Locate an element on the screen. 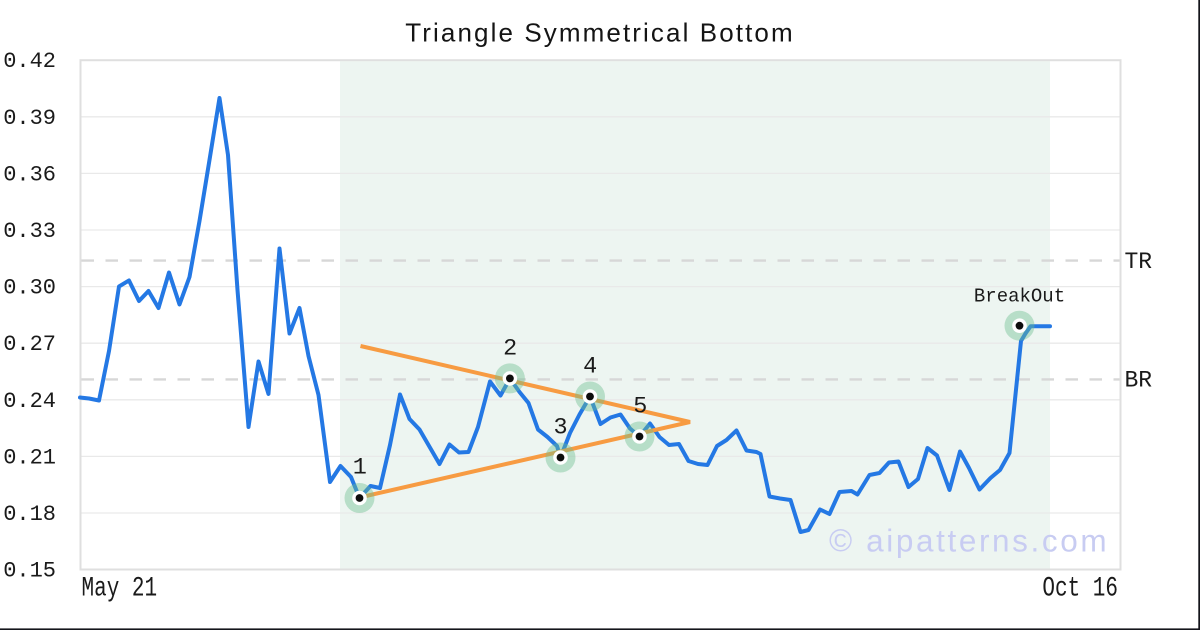 This screenshot has height=630, width=1200. svg-text: May 21 is located at coordinates (120, 589).